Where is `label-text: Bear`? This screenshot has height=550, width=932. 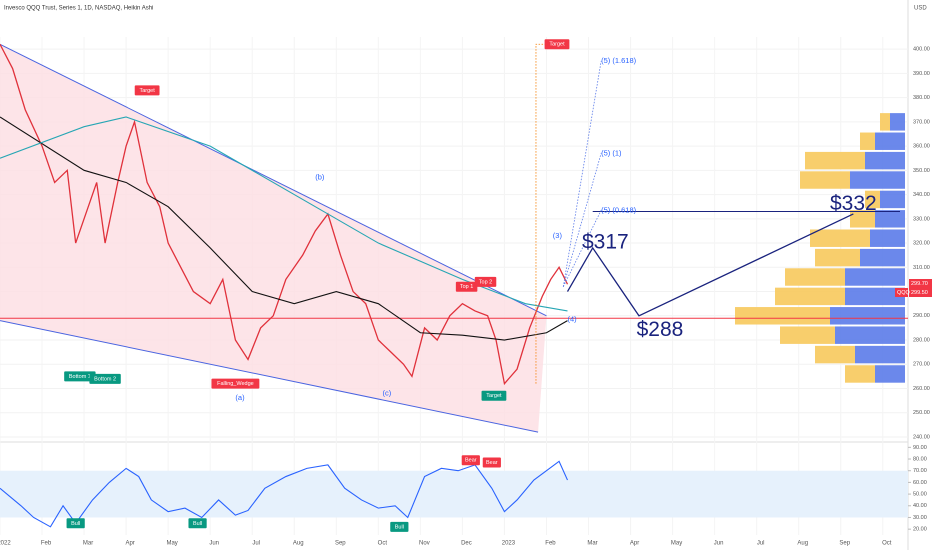 label-text: Bear is located at coordinates (471, 461).